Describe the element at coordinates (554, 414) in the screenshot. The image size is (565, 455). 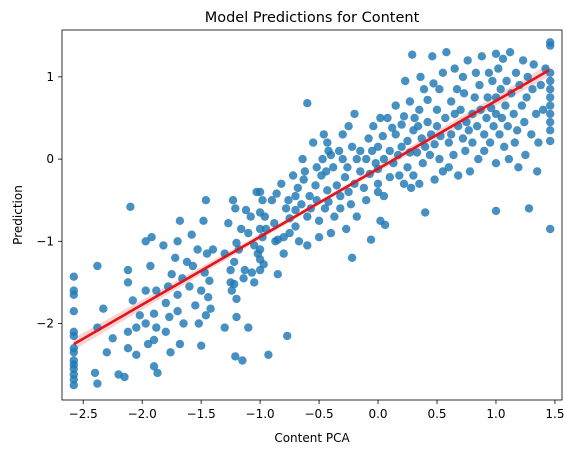
I see `x-tick-label: 1.5` at that location.